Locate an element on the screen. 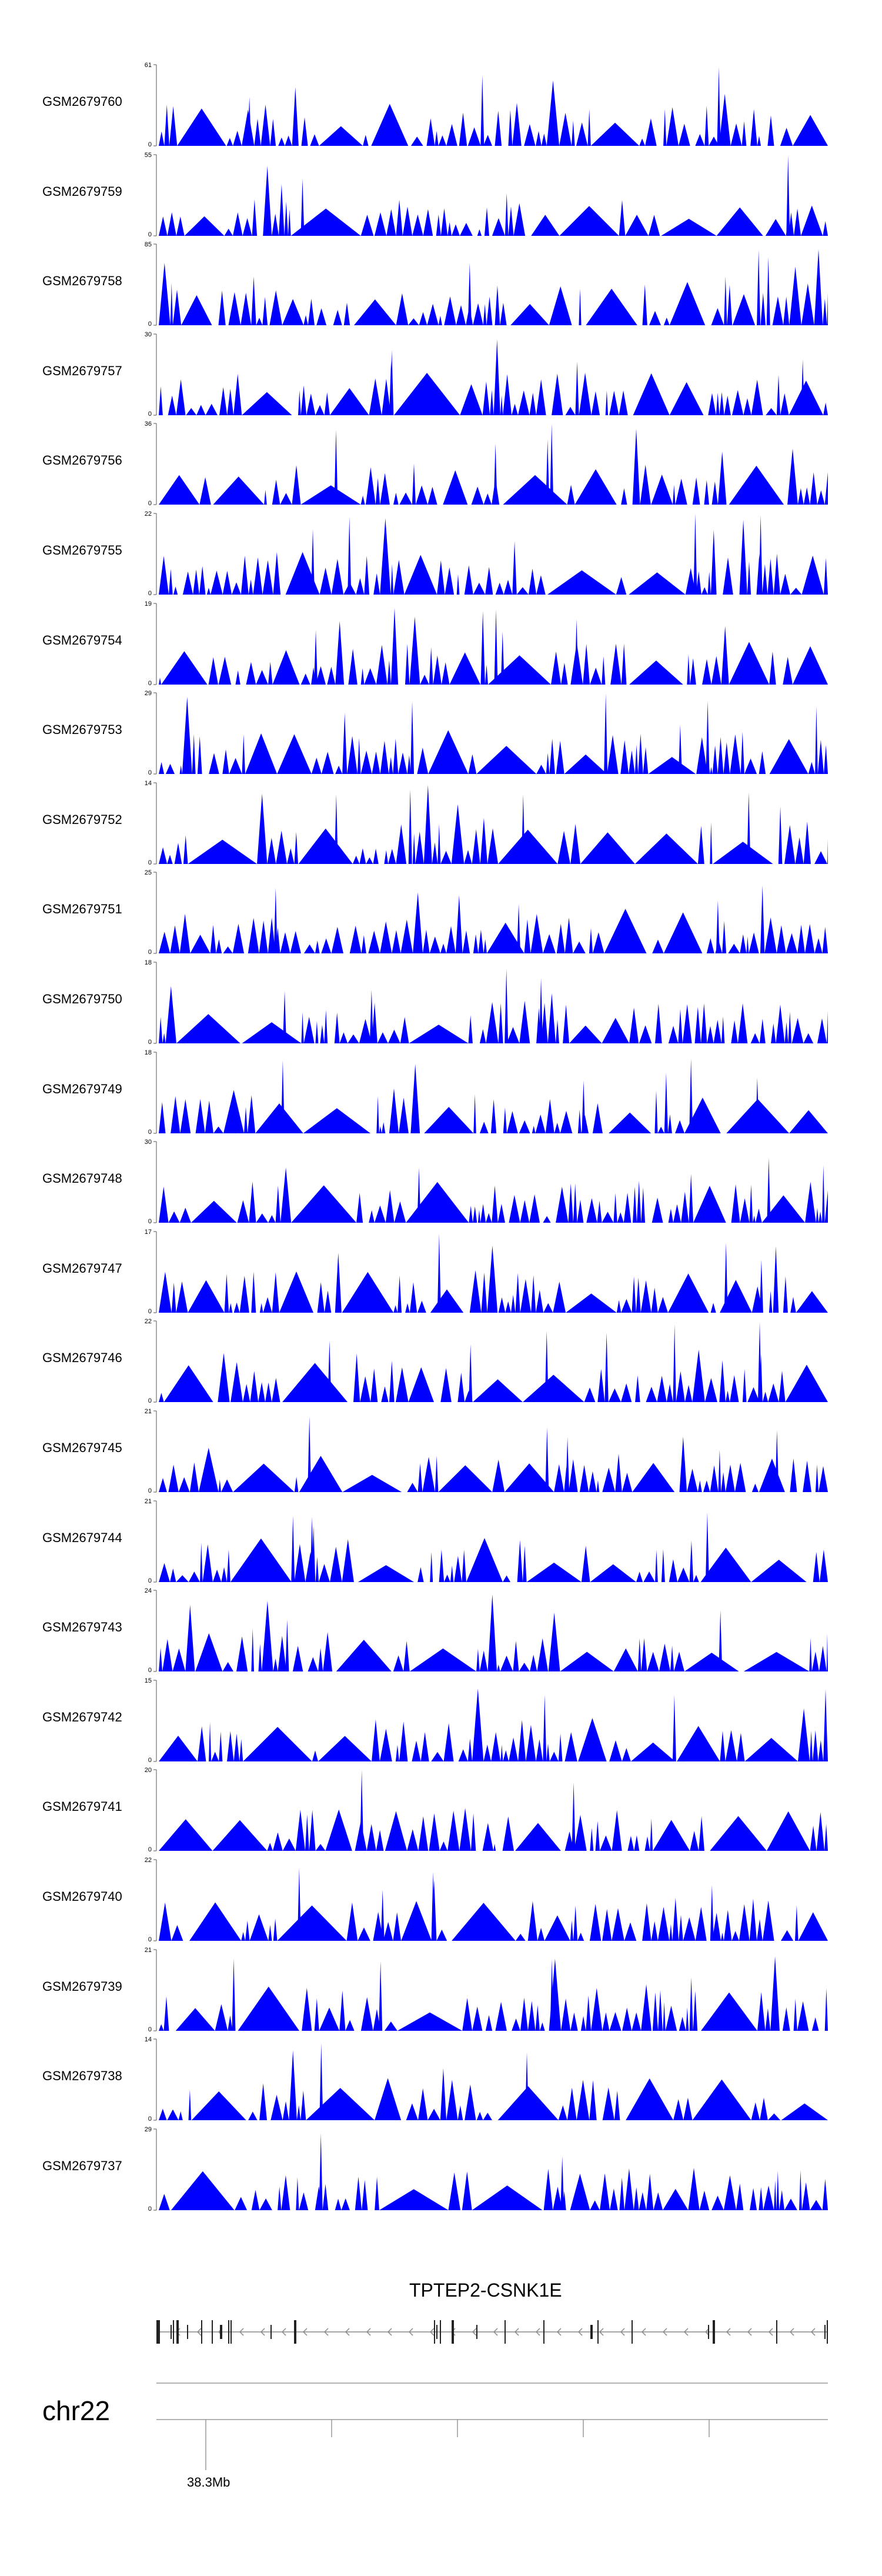  track-plot: 14 0 is located at coordinates (486, 2079).